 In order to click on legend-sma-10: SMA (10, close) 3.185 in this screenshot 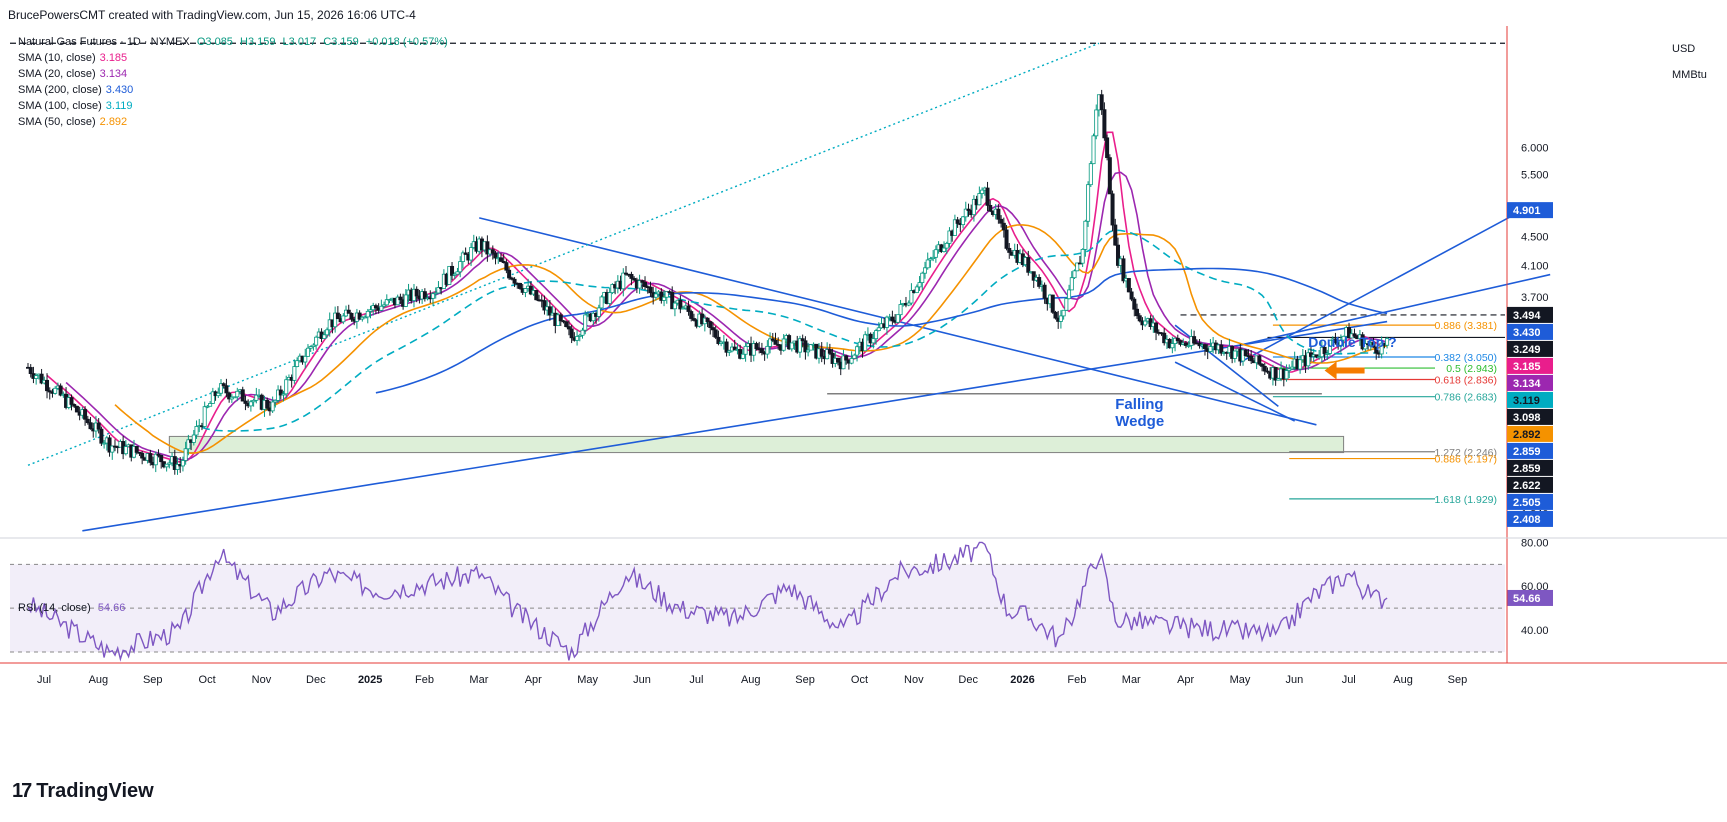, I will do `click(233, 58)`.